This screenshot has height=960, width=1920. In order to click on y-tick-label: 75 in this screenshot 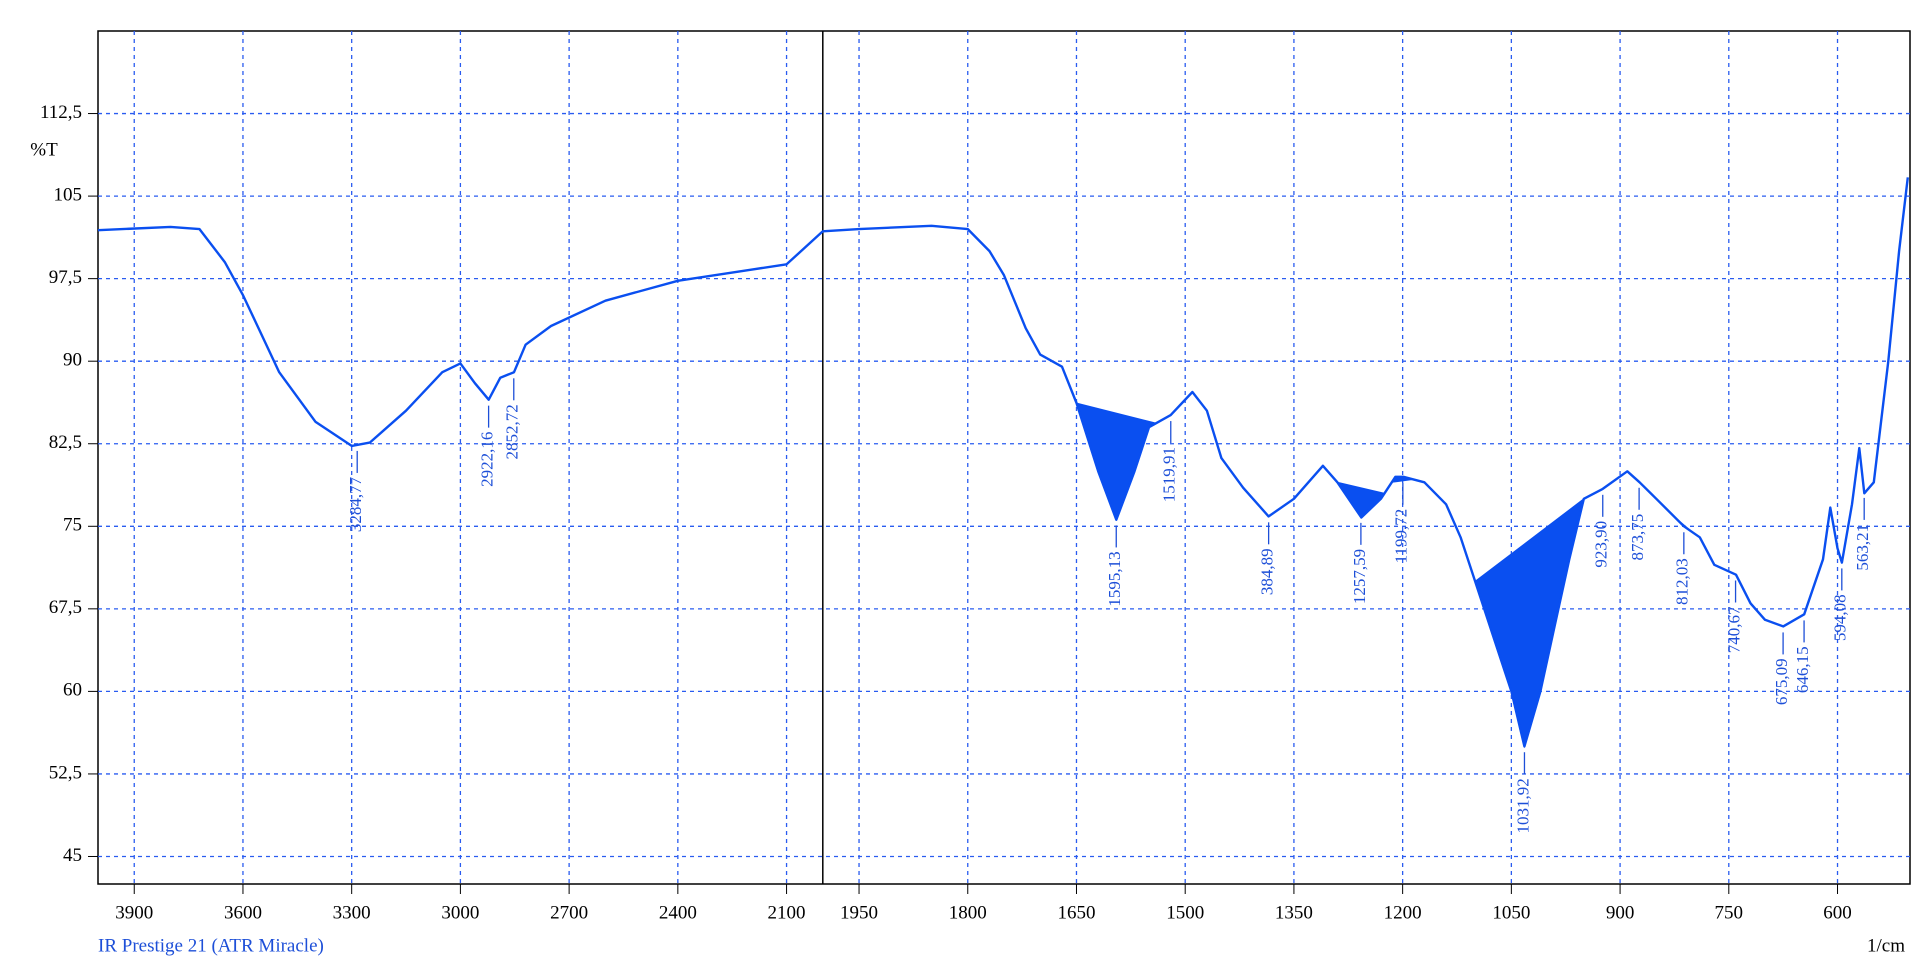, I will do `click(72, 525)`.